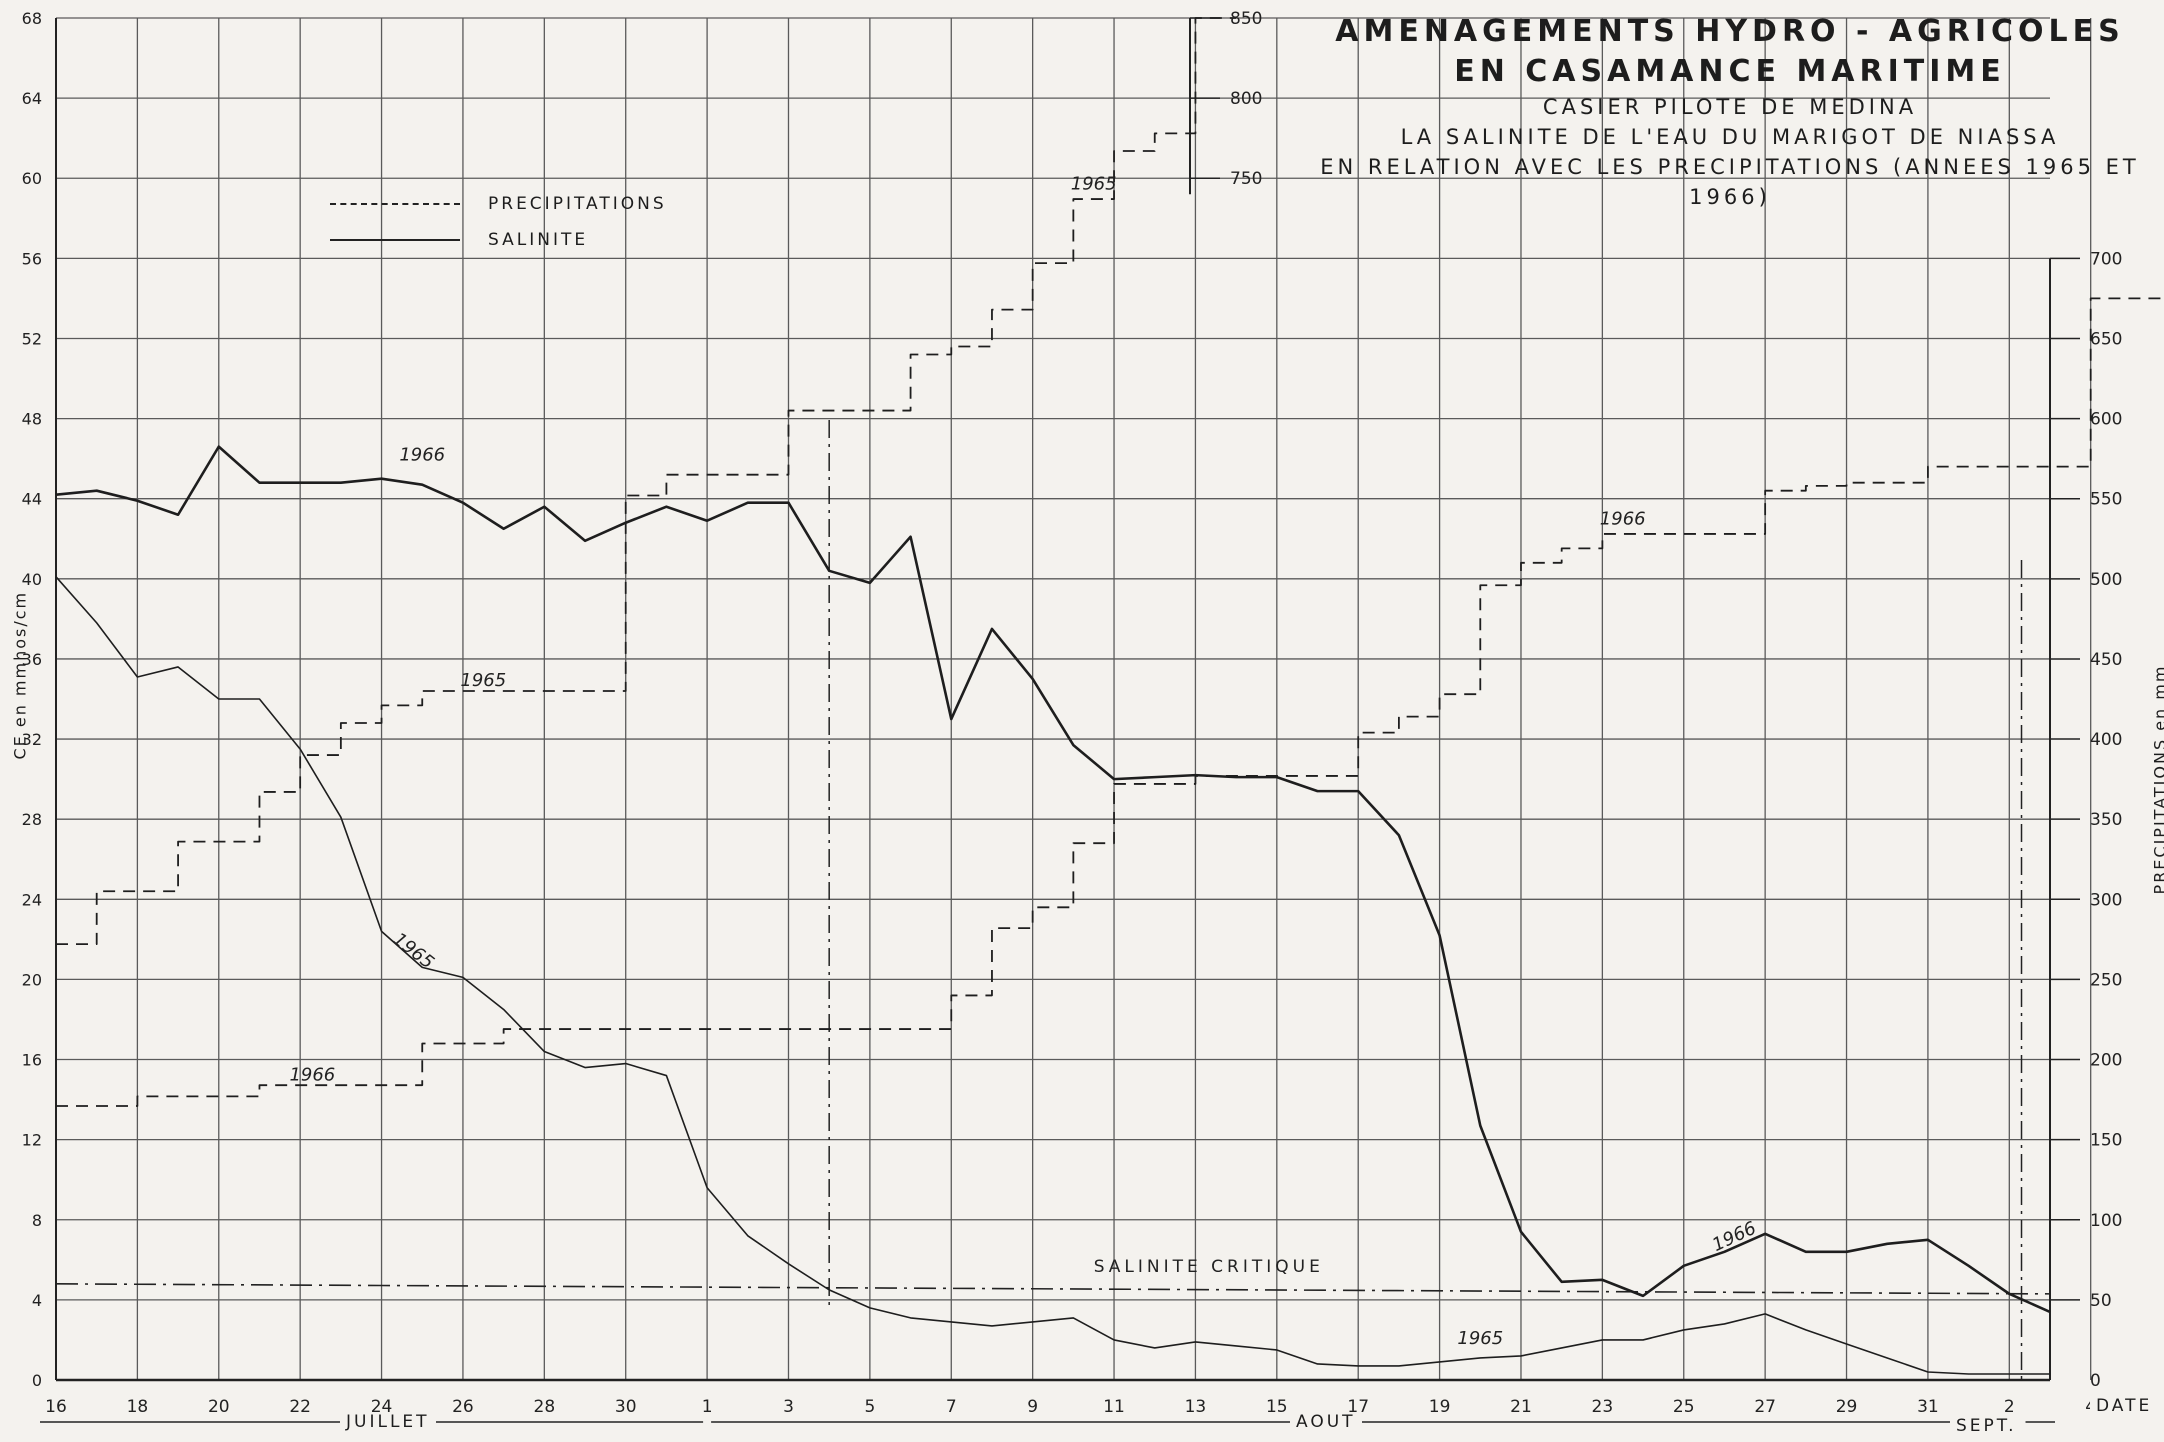  Describe the element at coordinates (32, 1140) in the screenshot. I see `y-left-tick-label: 12` at that location.